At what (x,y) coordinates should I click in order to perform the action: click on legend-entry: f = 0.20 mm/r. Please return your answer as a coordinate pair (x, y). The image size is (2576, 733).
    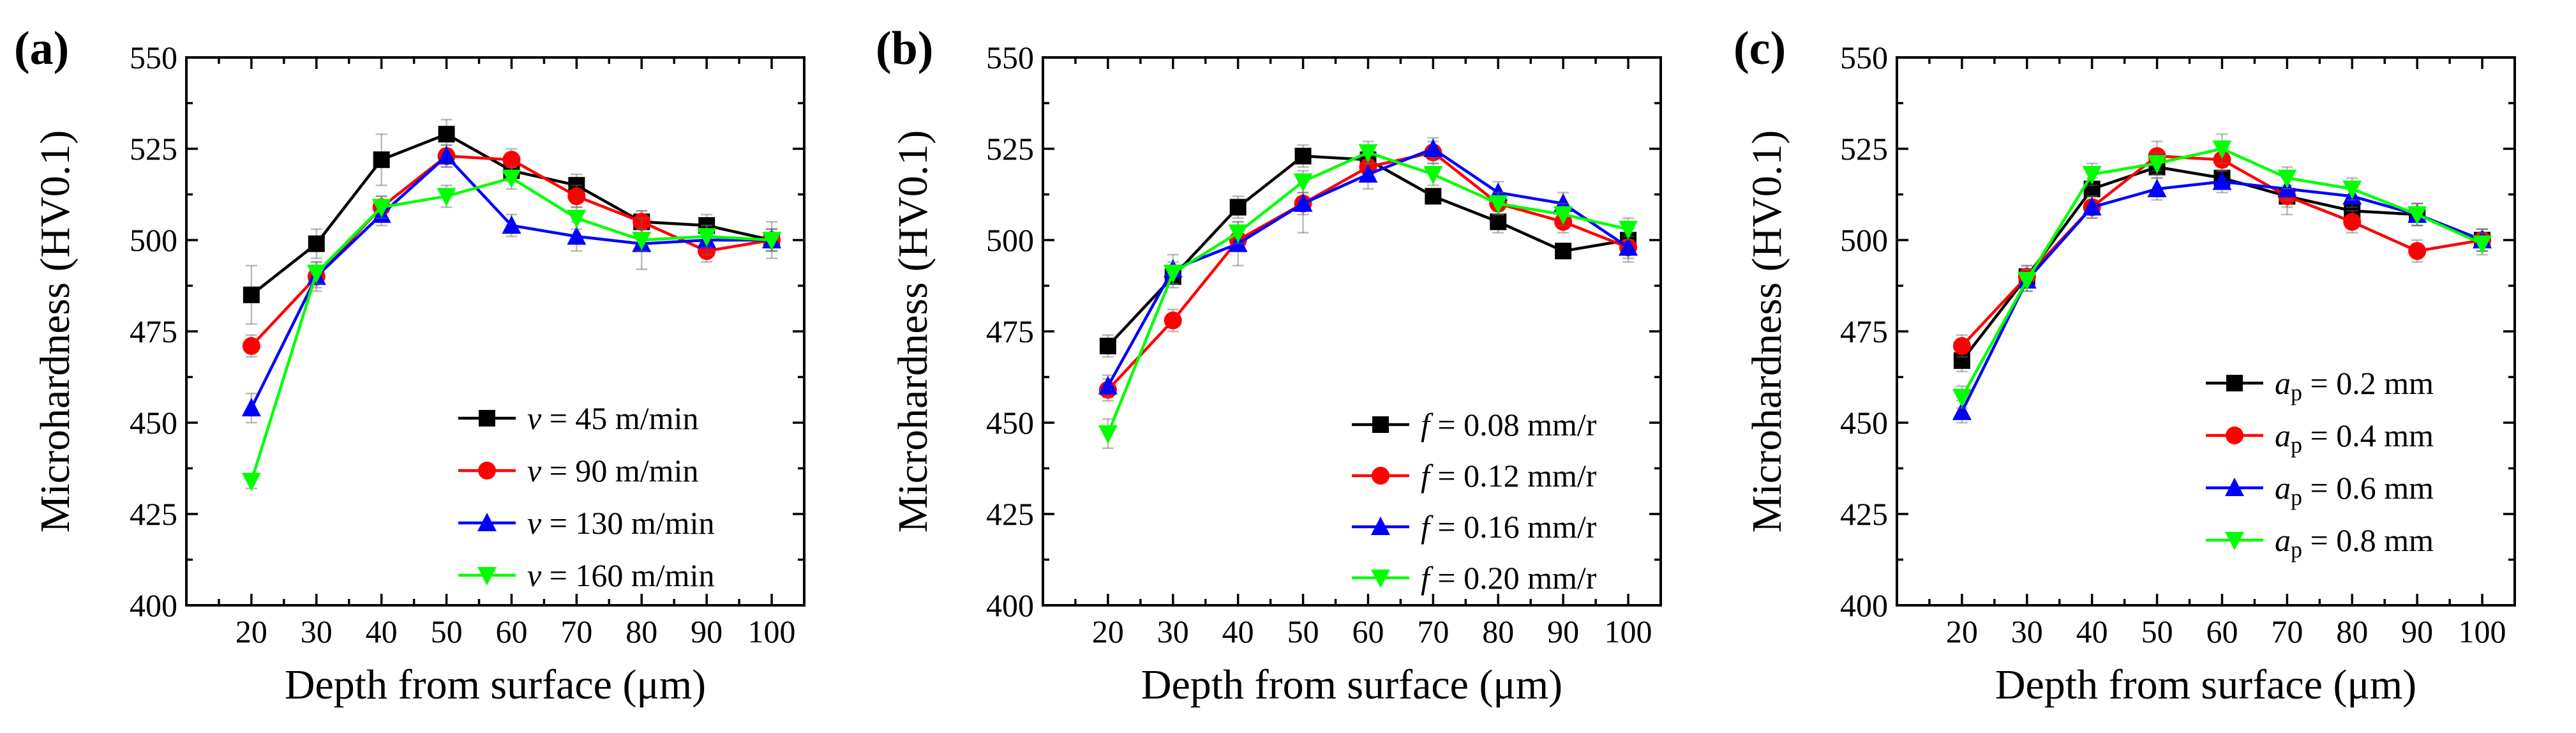
    Looking at the image, I should click on (1509, 578).